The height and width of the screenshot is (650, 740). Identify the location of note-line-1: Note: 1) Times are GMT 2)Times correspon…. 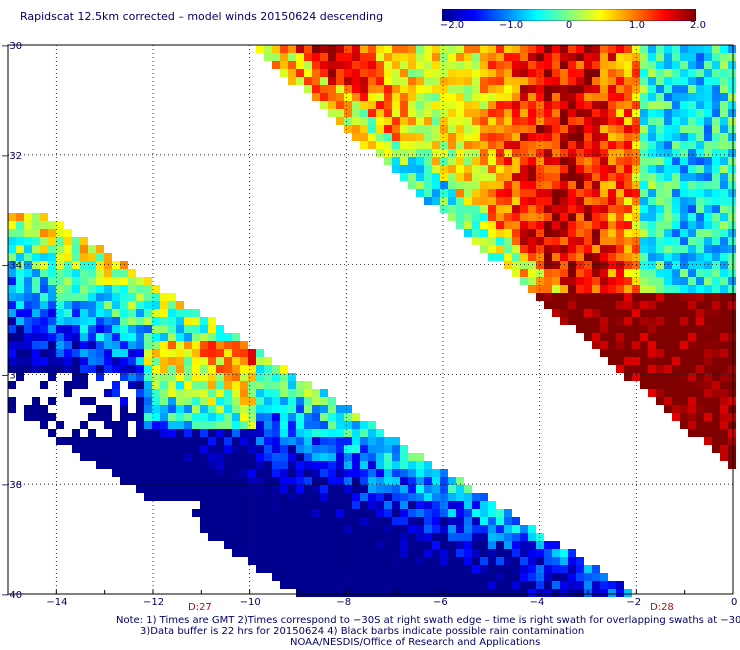
(428, 620).